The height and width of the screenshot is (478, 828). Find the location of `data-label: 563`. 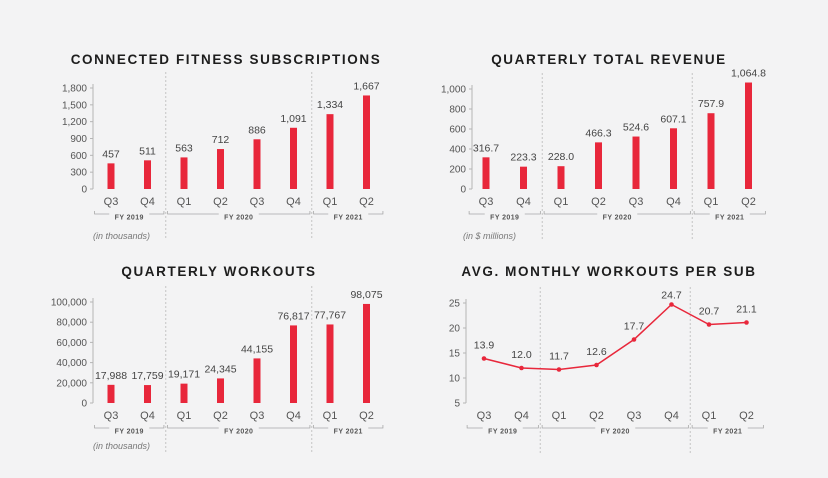

data-label: 563 is located at coordinates (184, 148).